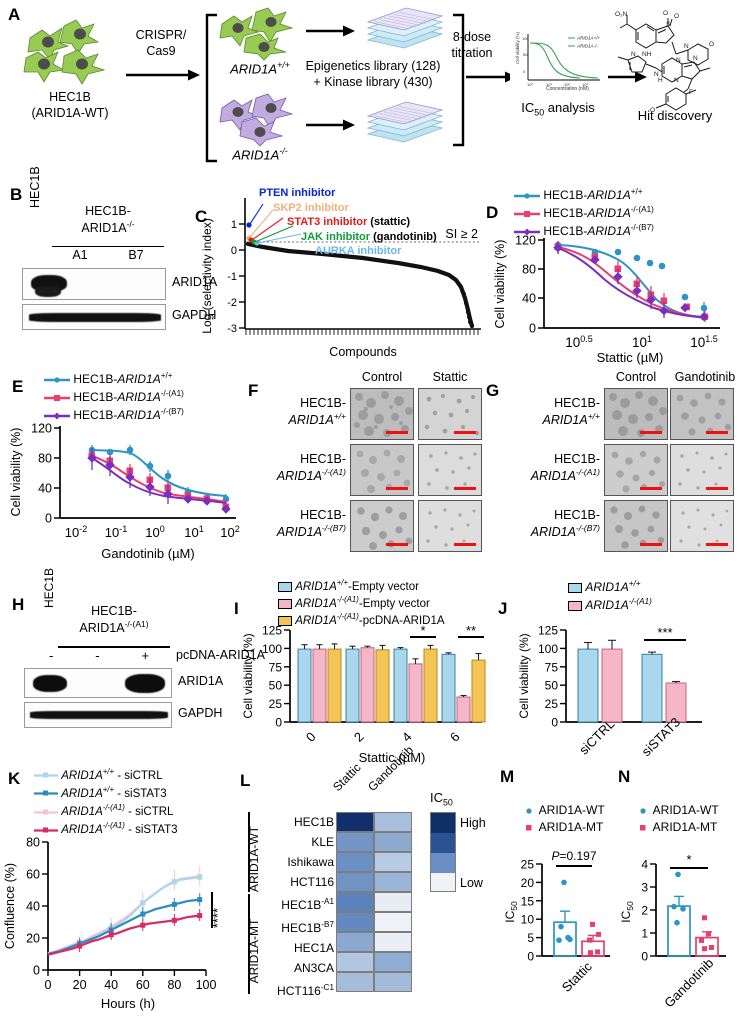 Image resolution: width=740 pixels, height=1020 pixels. Describe the element at coordinates (41, 429) in the screenshot. I see `svg-text: 120` at that location.